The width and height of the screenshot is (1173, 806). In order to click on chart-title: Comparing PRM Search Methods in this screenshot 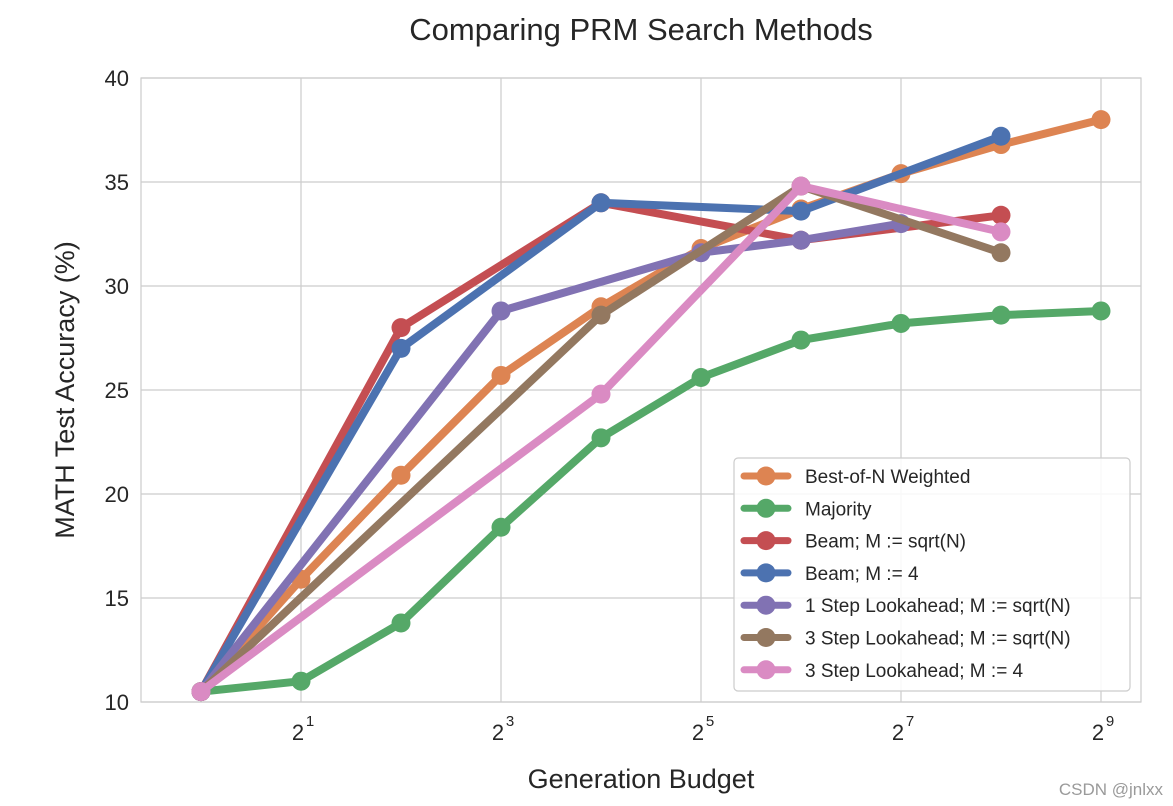, I will do `click(640, 29)`.